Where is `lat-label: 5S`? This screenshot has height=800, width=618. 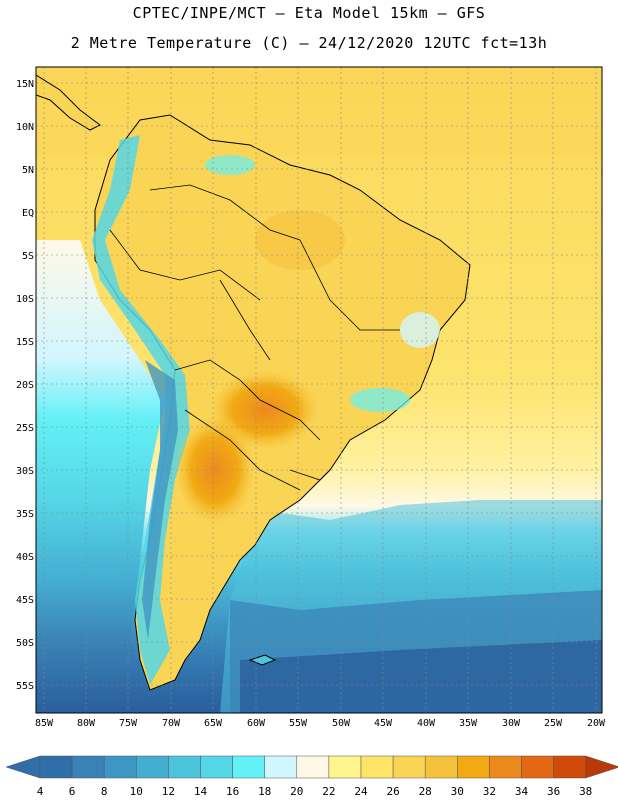 lat-label: 5S is located at coordinates (28, 256).